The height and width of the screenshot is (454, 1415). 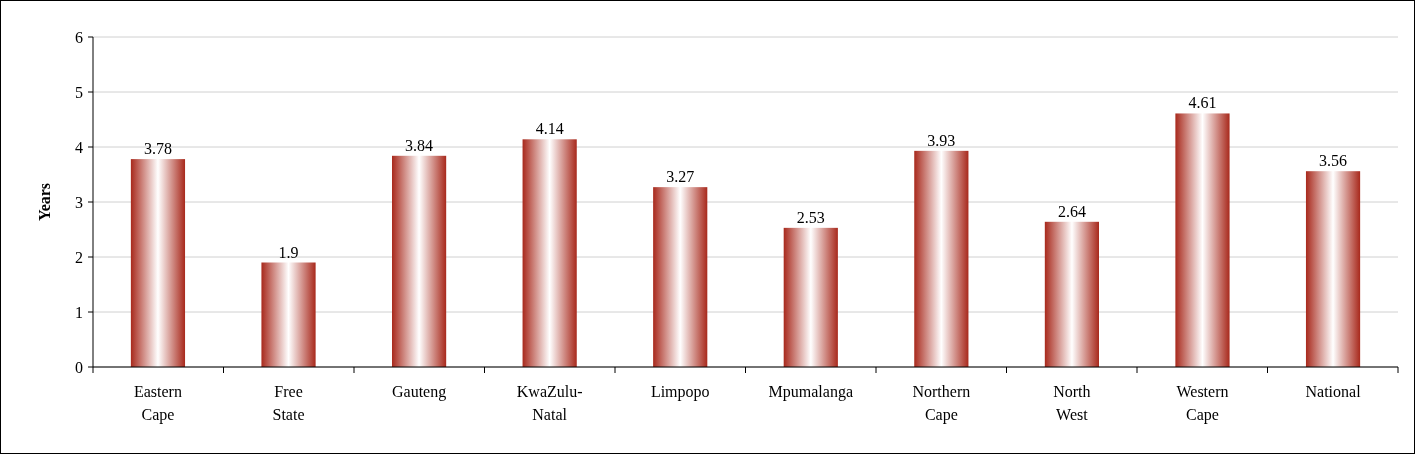 I want to click on x-tick-label: Free State, so click(x=288, y=403).